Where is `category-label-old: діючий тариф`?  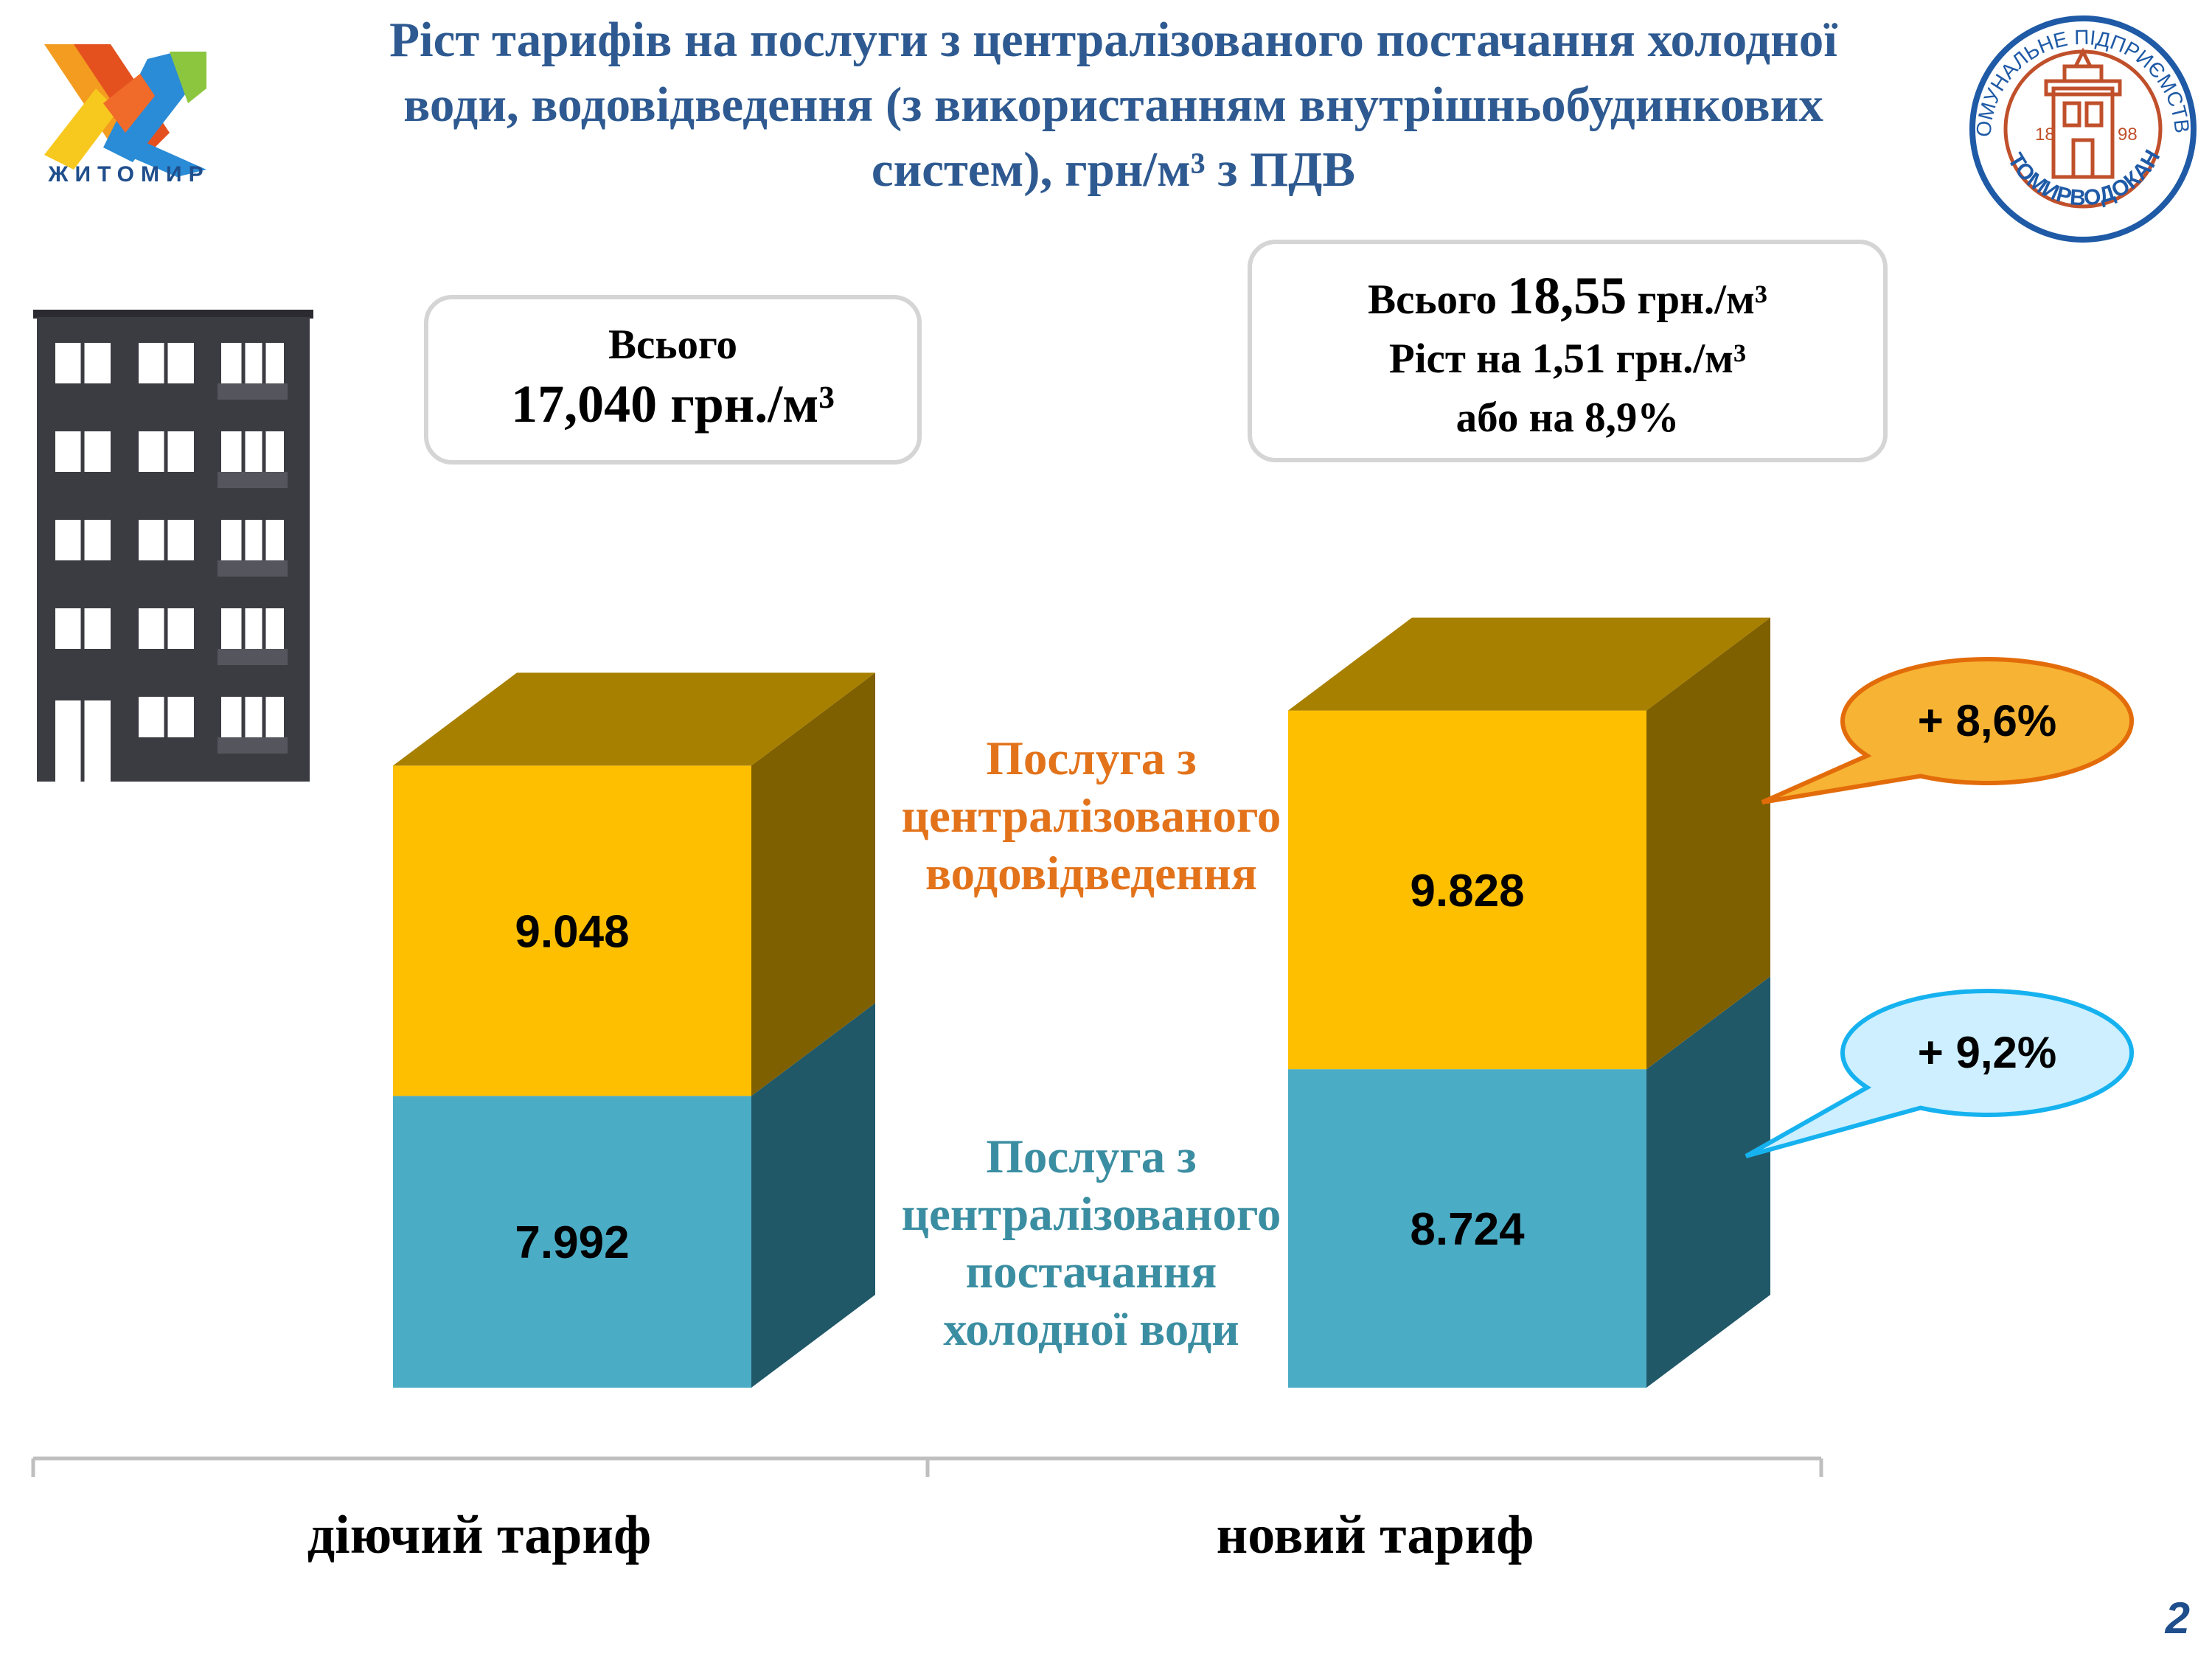 category-label-old: діючий тариф is located at coordinates (479, 1535).